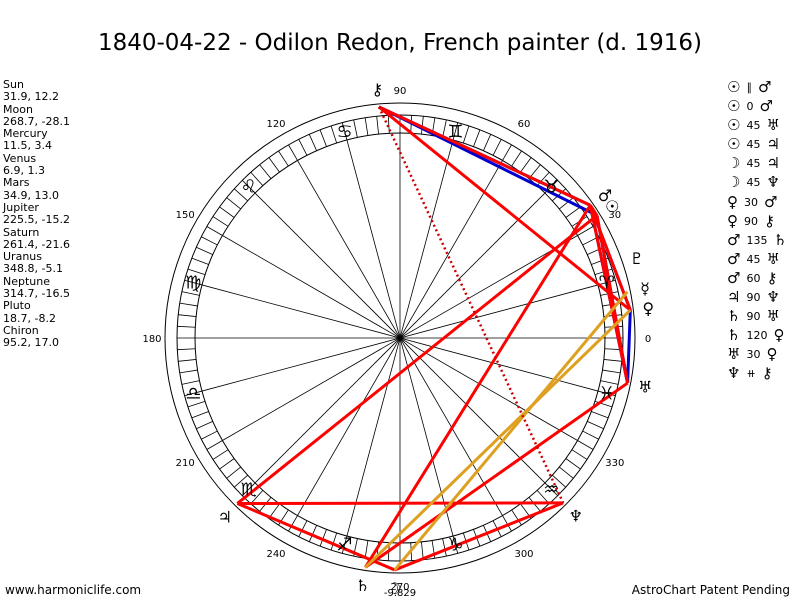 The image size is (800, 600). I want to click on degree-label: 240, so click(275, 554).